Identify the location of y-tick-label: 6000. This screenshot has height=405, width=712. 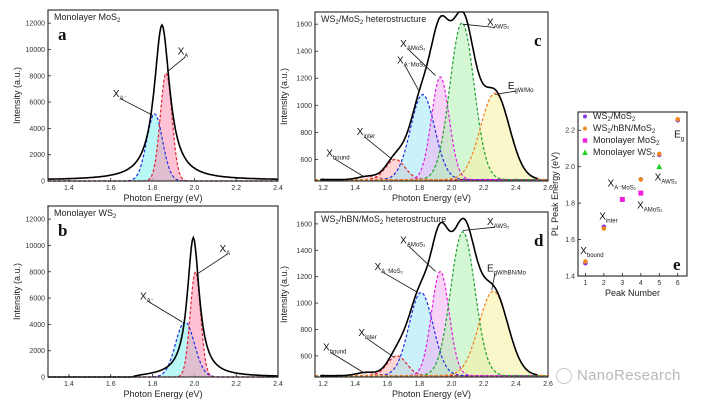
(37, 299).